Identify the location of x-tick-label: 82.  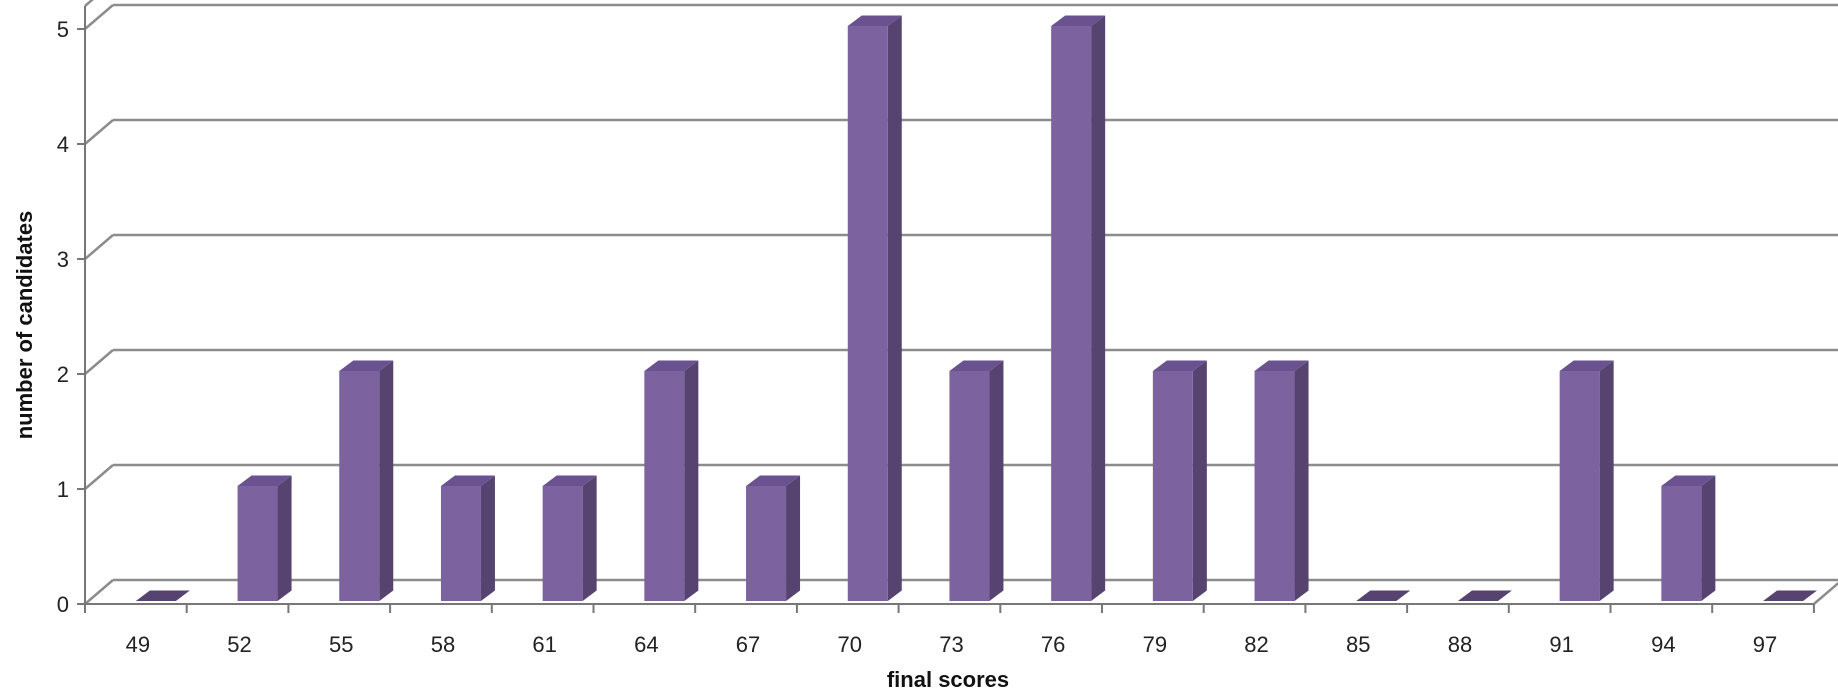
(1256, 644).